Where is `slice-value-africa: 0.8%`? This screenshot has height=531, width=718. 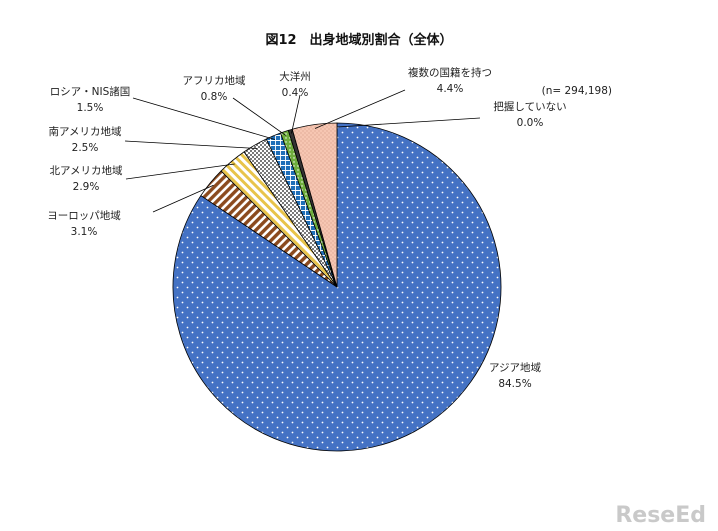 slice-value-africa: 0.8% is located at coordinates (214, 97).